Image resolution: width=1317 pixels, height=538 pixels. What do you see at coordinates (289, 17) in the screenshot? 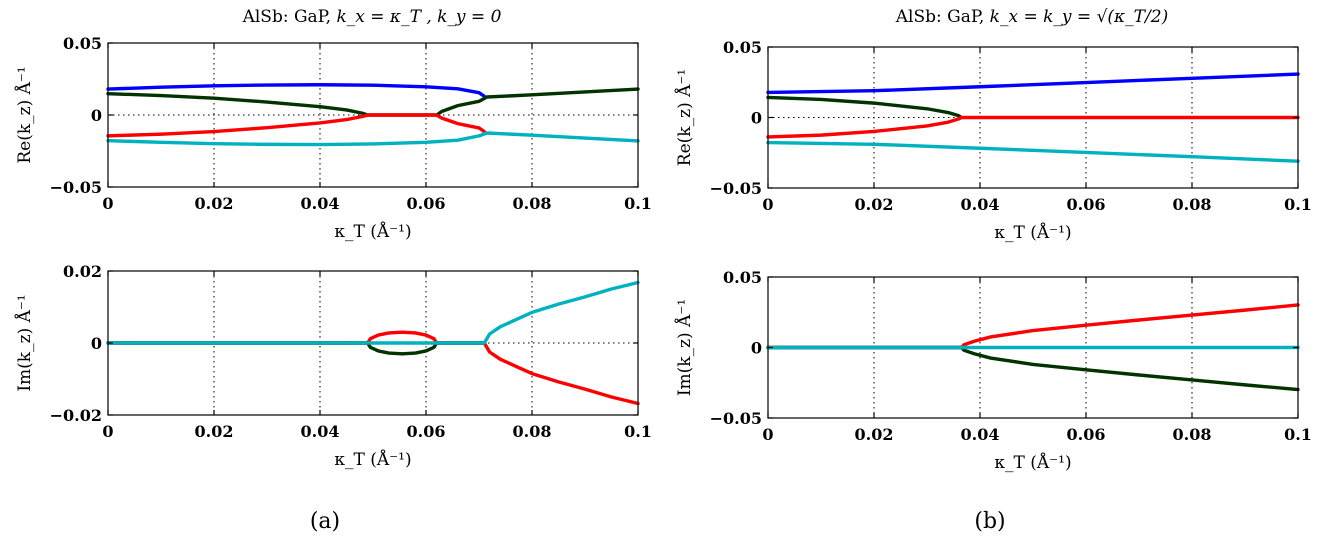
I see `panel-a-title-prefix: AlSb: GaP,` at bounding box center [289, 17].